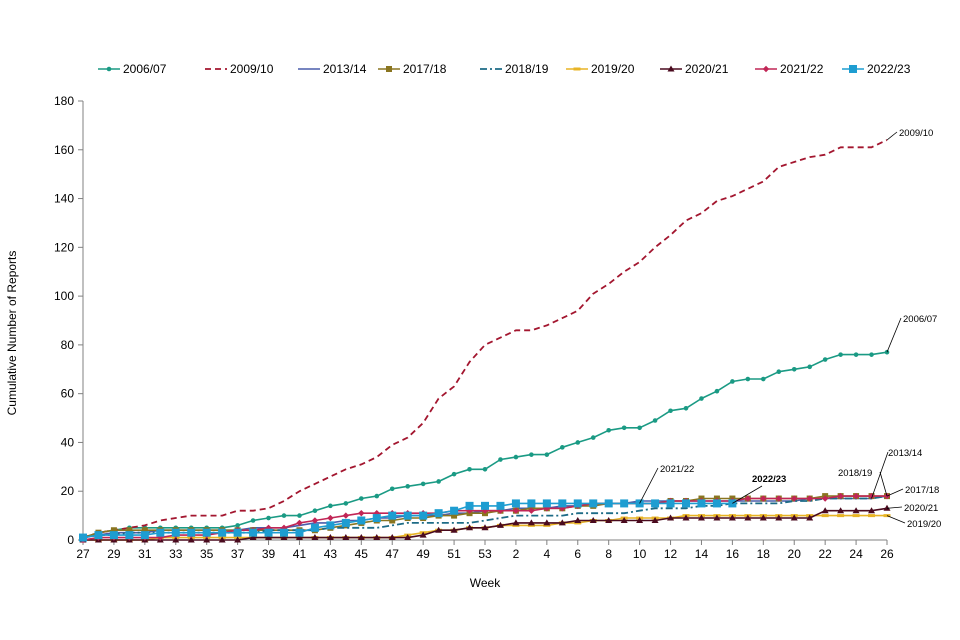 This screenshot has width=960, height=640. Describe the element at coordinates (916, 133) in the screenshot. I see `end-label-text-2009-10: 2009/10` at that location.